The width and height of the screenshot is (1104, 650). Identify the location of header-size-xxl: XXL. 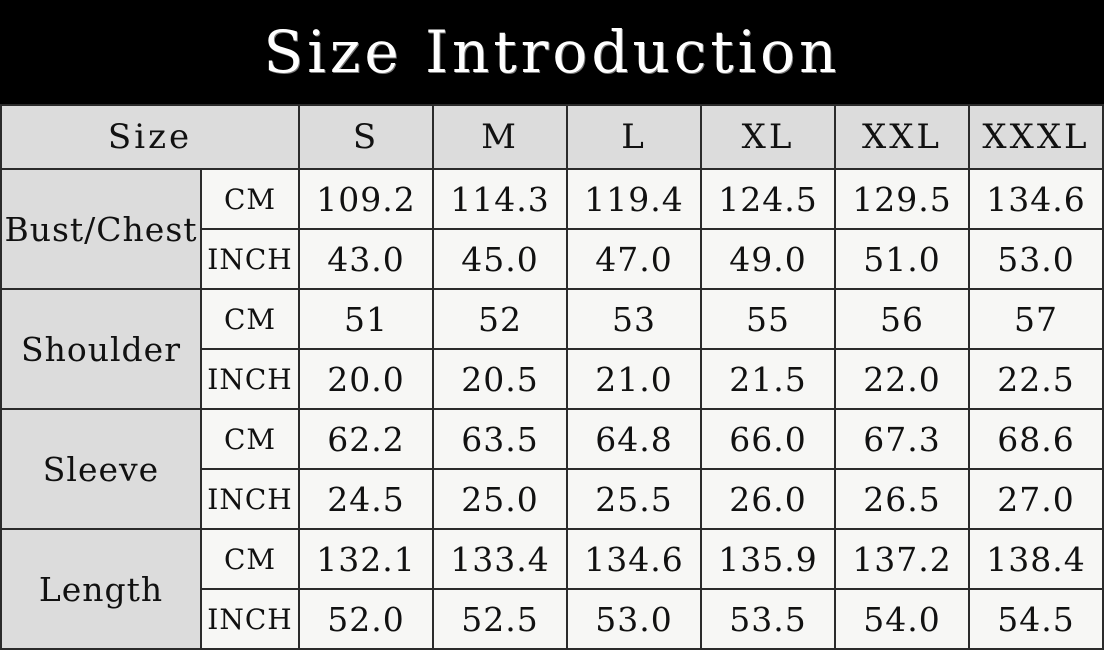
(902, 137).